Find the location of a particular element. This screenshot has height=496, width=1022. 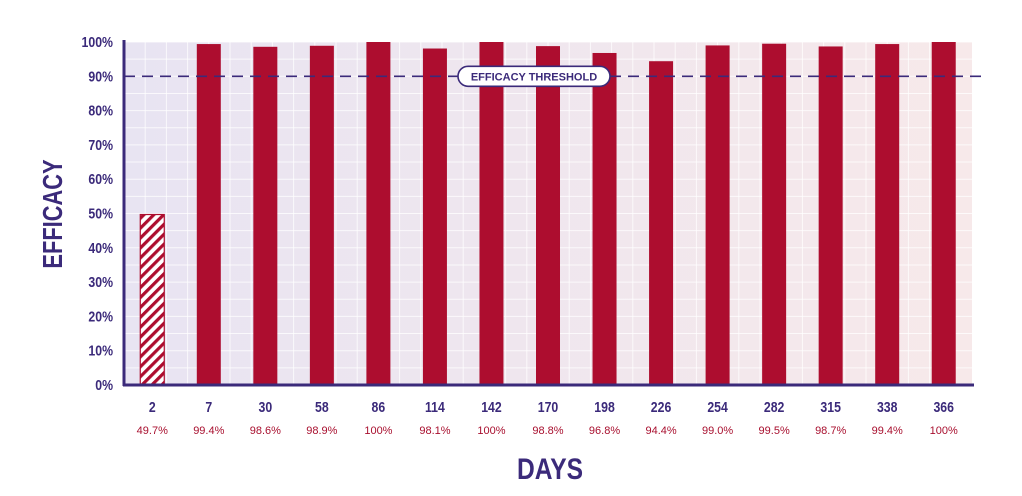

y-tick-label: 30% is located at coordinates (100, 282).